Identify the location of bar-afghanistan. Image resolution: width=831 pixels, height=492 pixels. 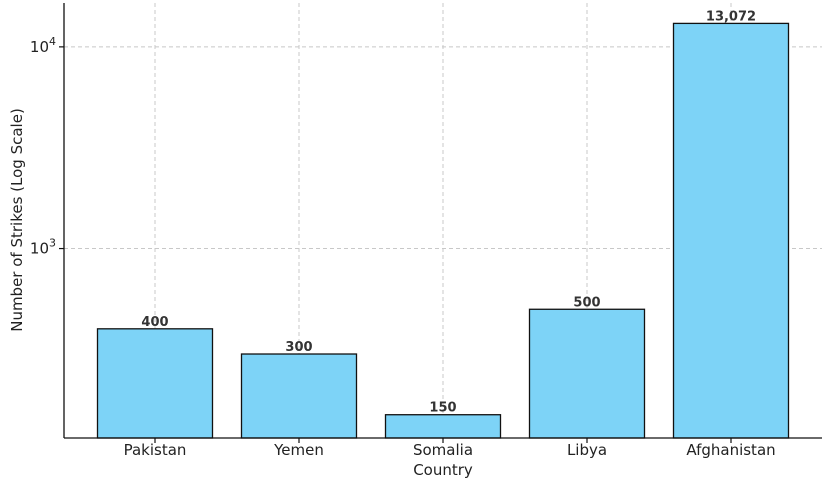
(731, 230).